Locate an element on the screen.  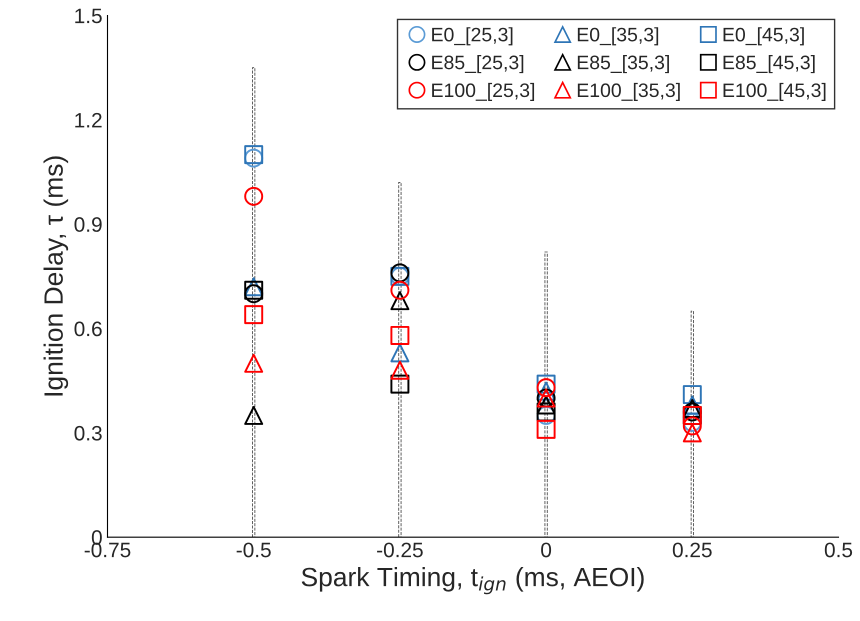
legend-label: E85_[45,3] is located at coordinates (769, 64).